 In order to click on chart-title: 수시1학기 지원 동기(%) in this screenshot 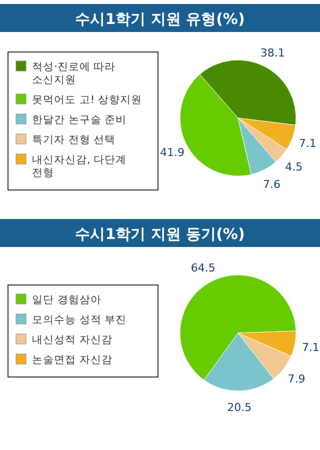, I will do `click(160, 234)`.